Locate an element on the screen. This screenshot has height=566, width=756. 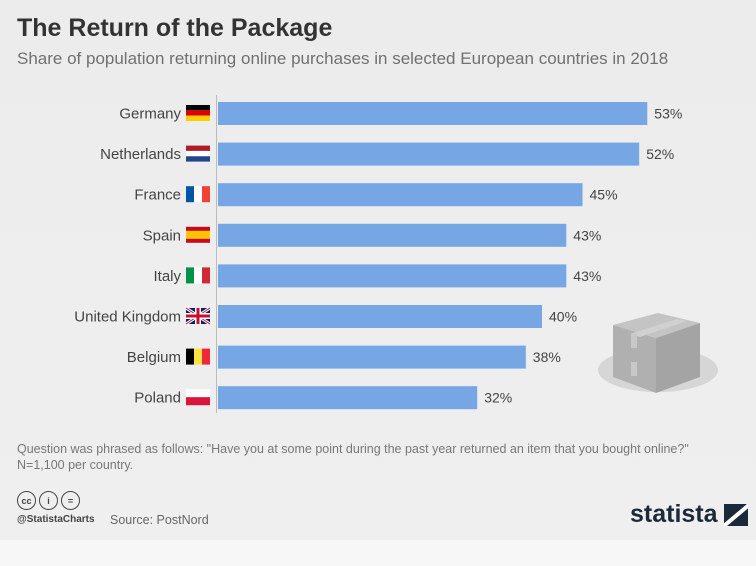
logo-mark-icon is located at coordinates (735, 514).